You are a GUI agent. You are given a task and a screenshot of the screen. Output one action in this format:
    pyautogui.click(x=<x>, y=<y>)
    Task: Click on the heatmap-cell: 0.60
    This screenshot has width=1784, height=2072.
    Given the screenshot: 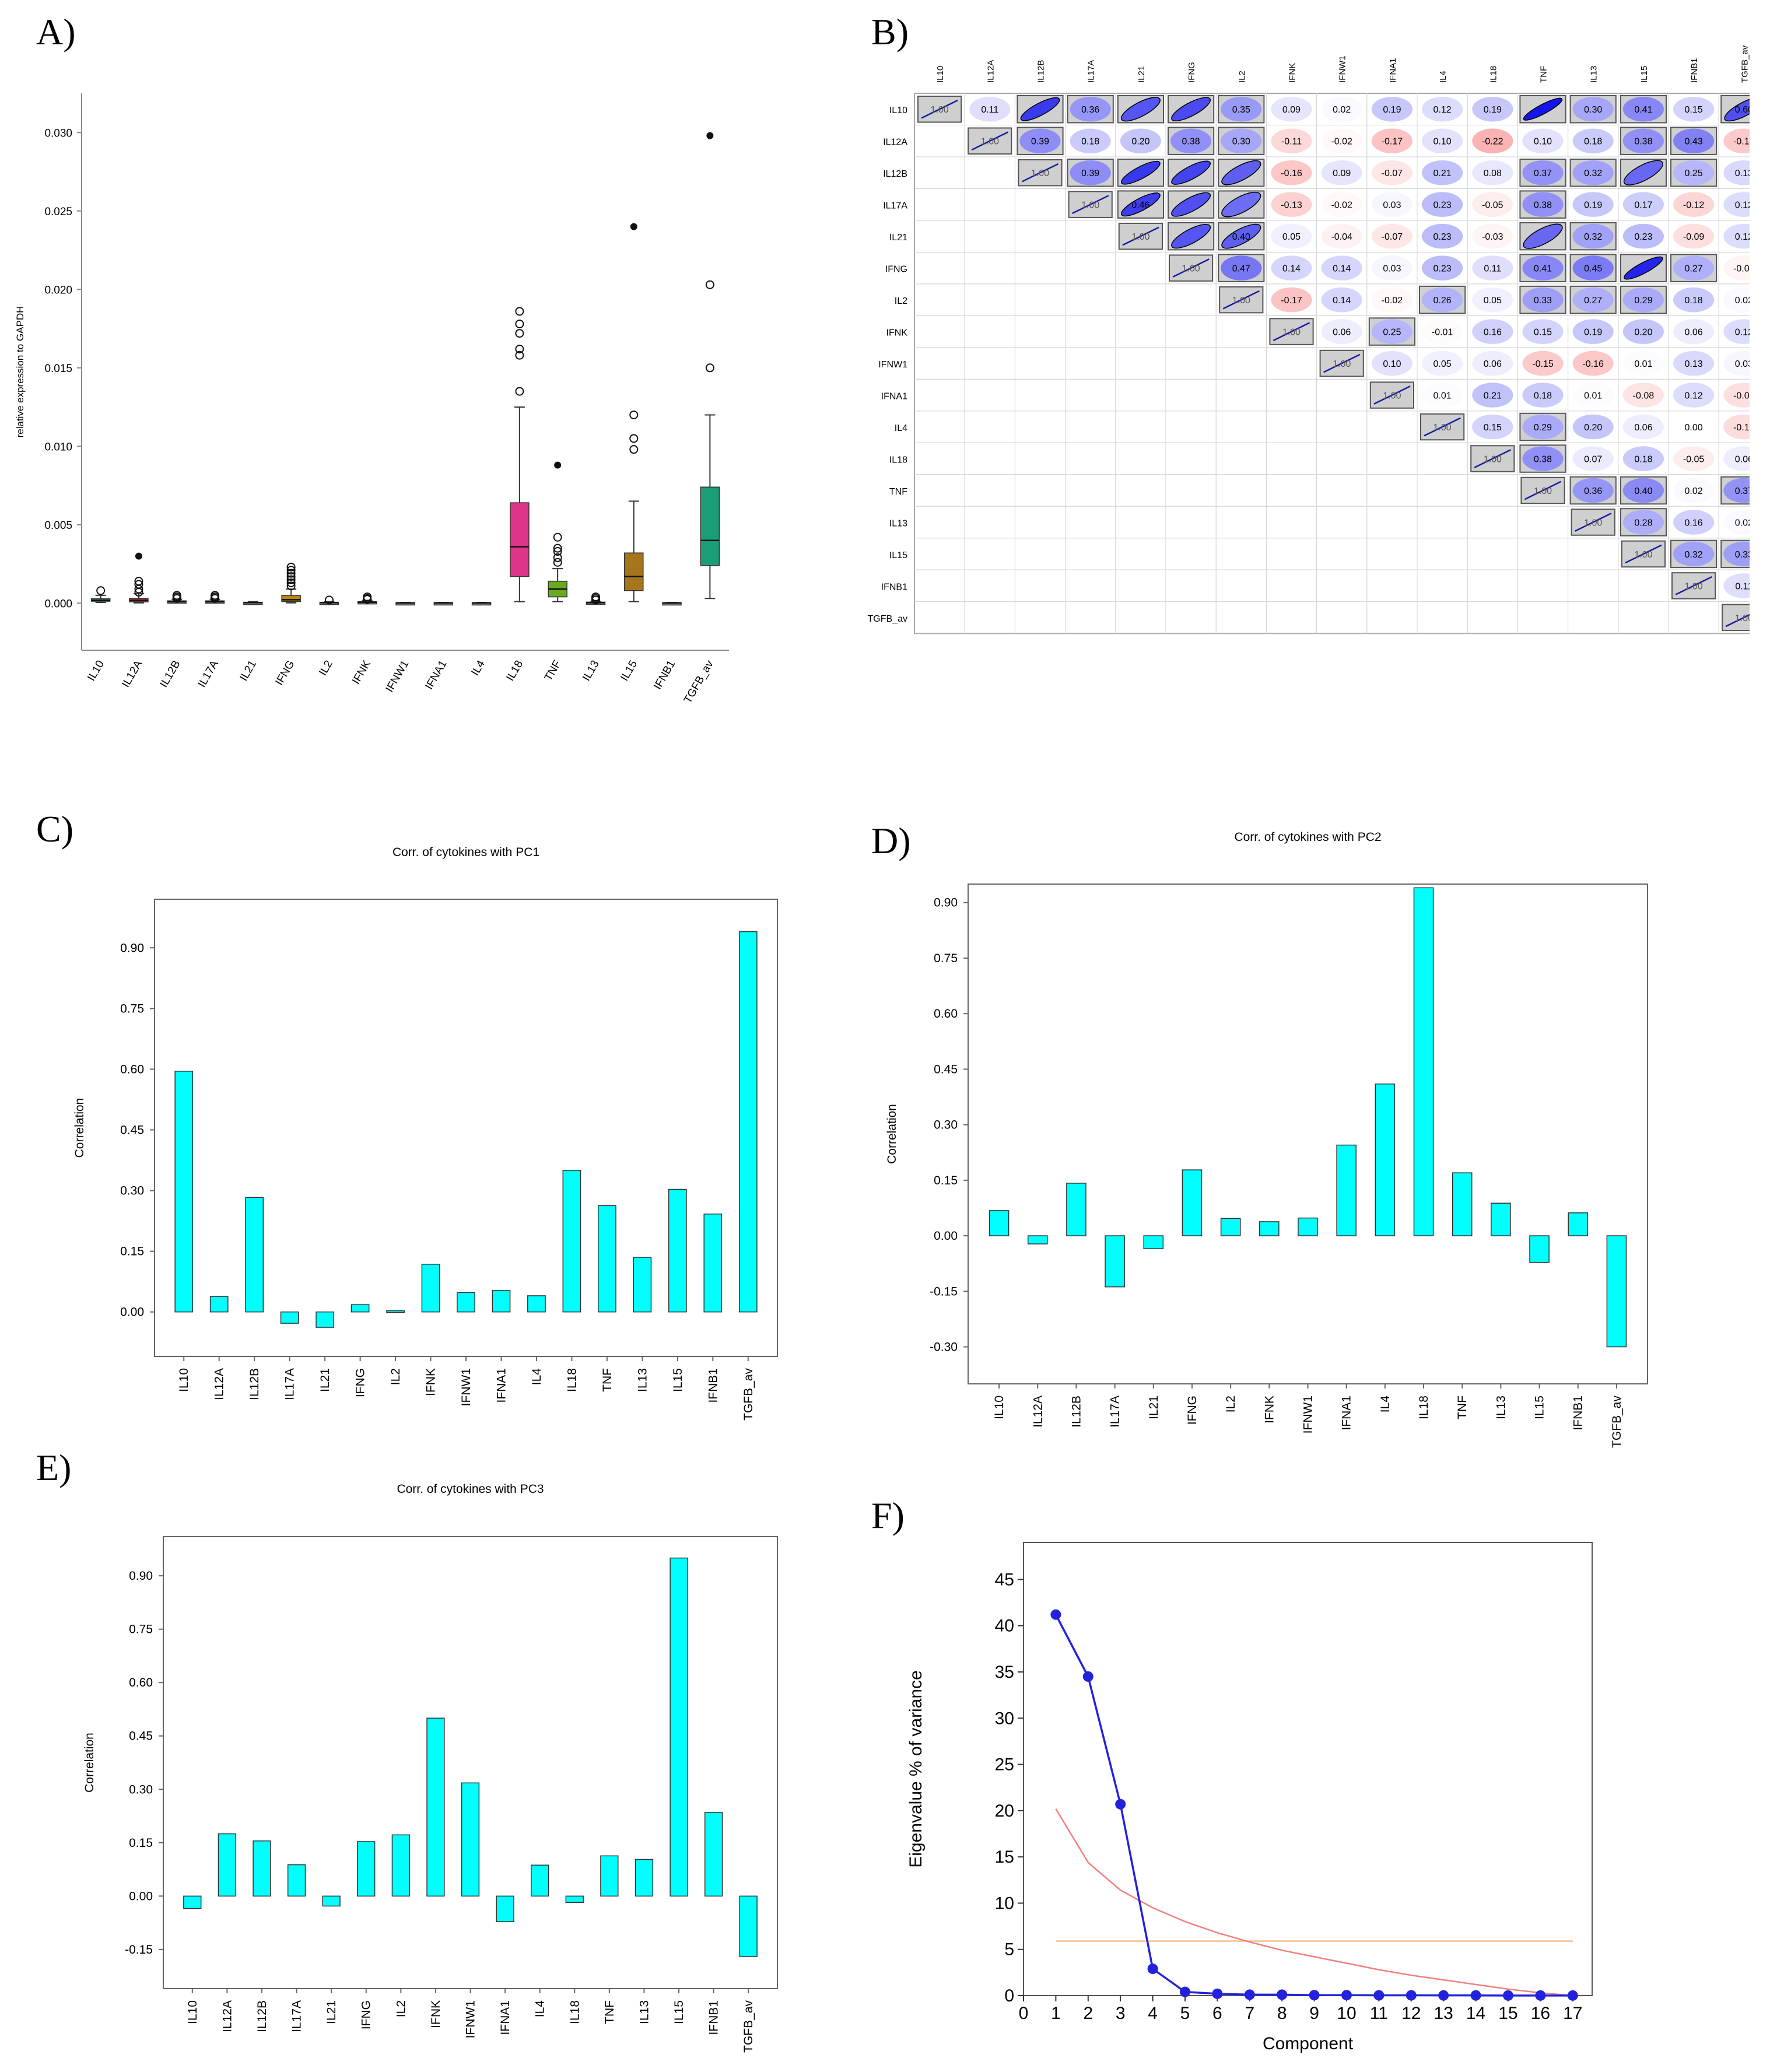 What is the action you would take?
    pyautogui.click(x=1735, y=110)
    